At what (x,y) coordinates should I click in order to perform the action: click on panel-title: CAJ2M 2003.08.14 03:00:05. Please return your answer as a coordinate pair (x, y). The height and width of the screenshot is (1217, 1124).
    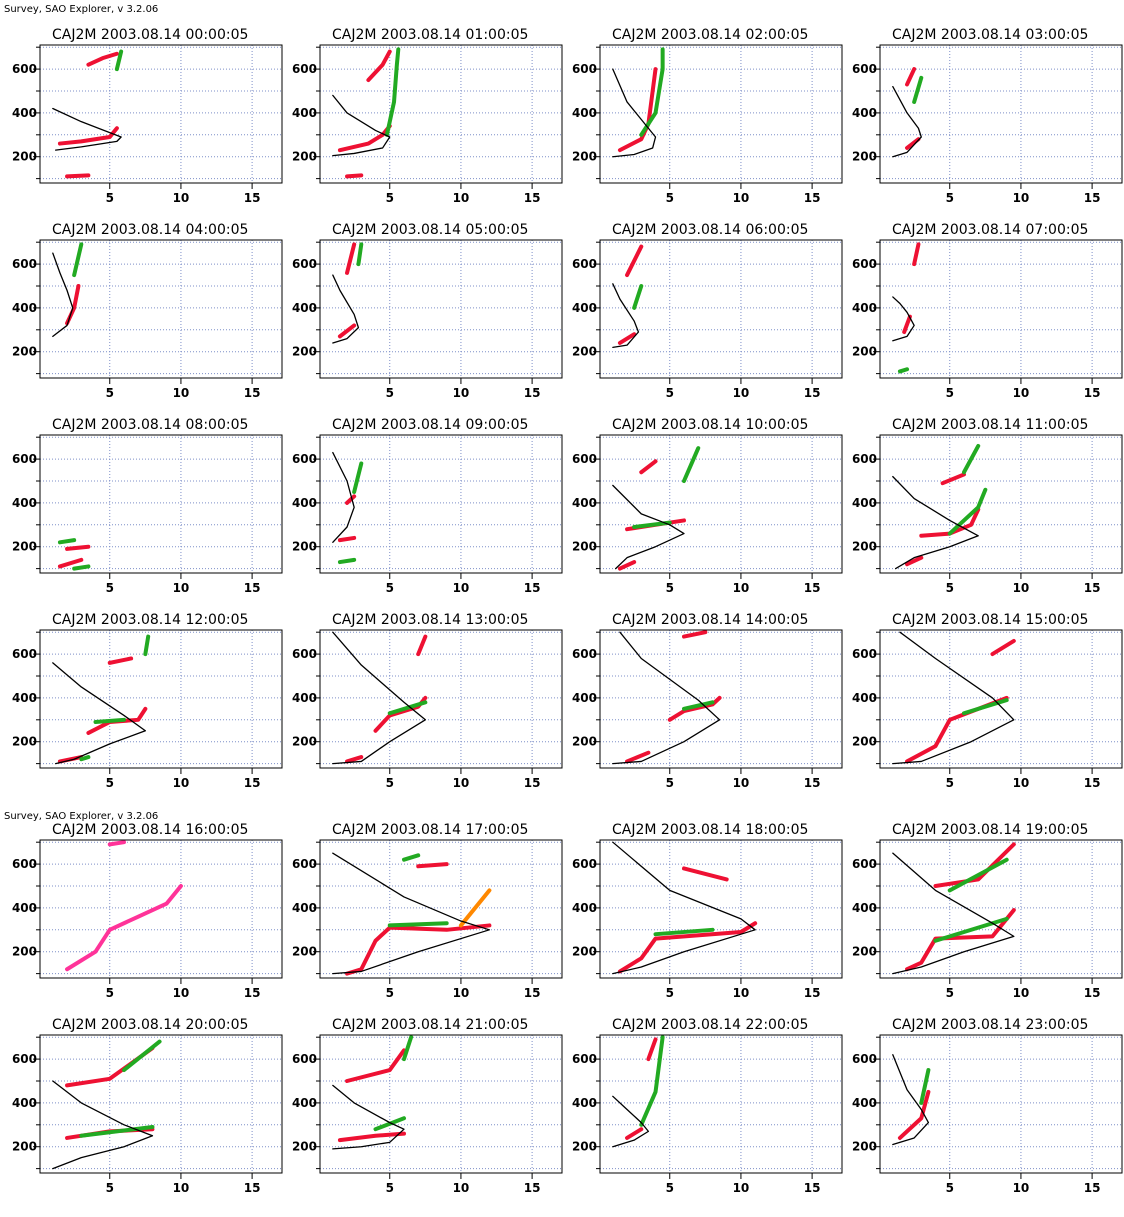
    Looking at the image, I should click on (990, 35).